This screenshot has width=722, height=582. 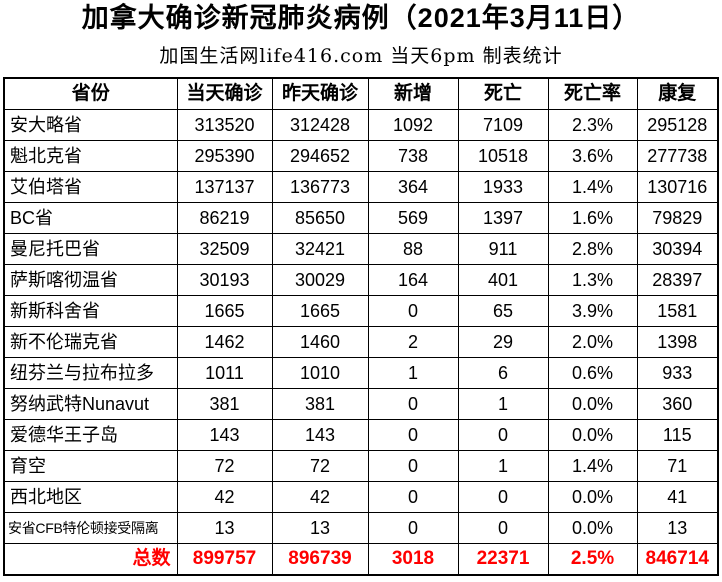 I want to click on value-cell: 130716, so click(x=677, y=187).